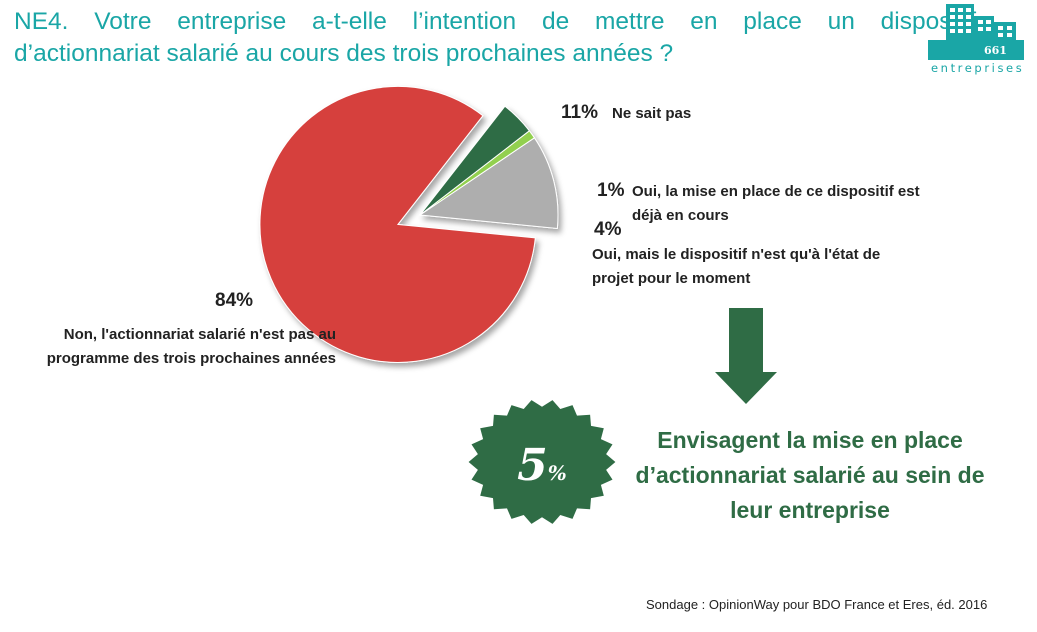  What do you see at coordinates (397, 224) in the screenshot?
I see `pie-slice-non` at bounding box center [397, 224].